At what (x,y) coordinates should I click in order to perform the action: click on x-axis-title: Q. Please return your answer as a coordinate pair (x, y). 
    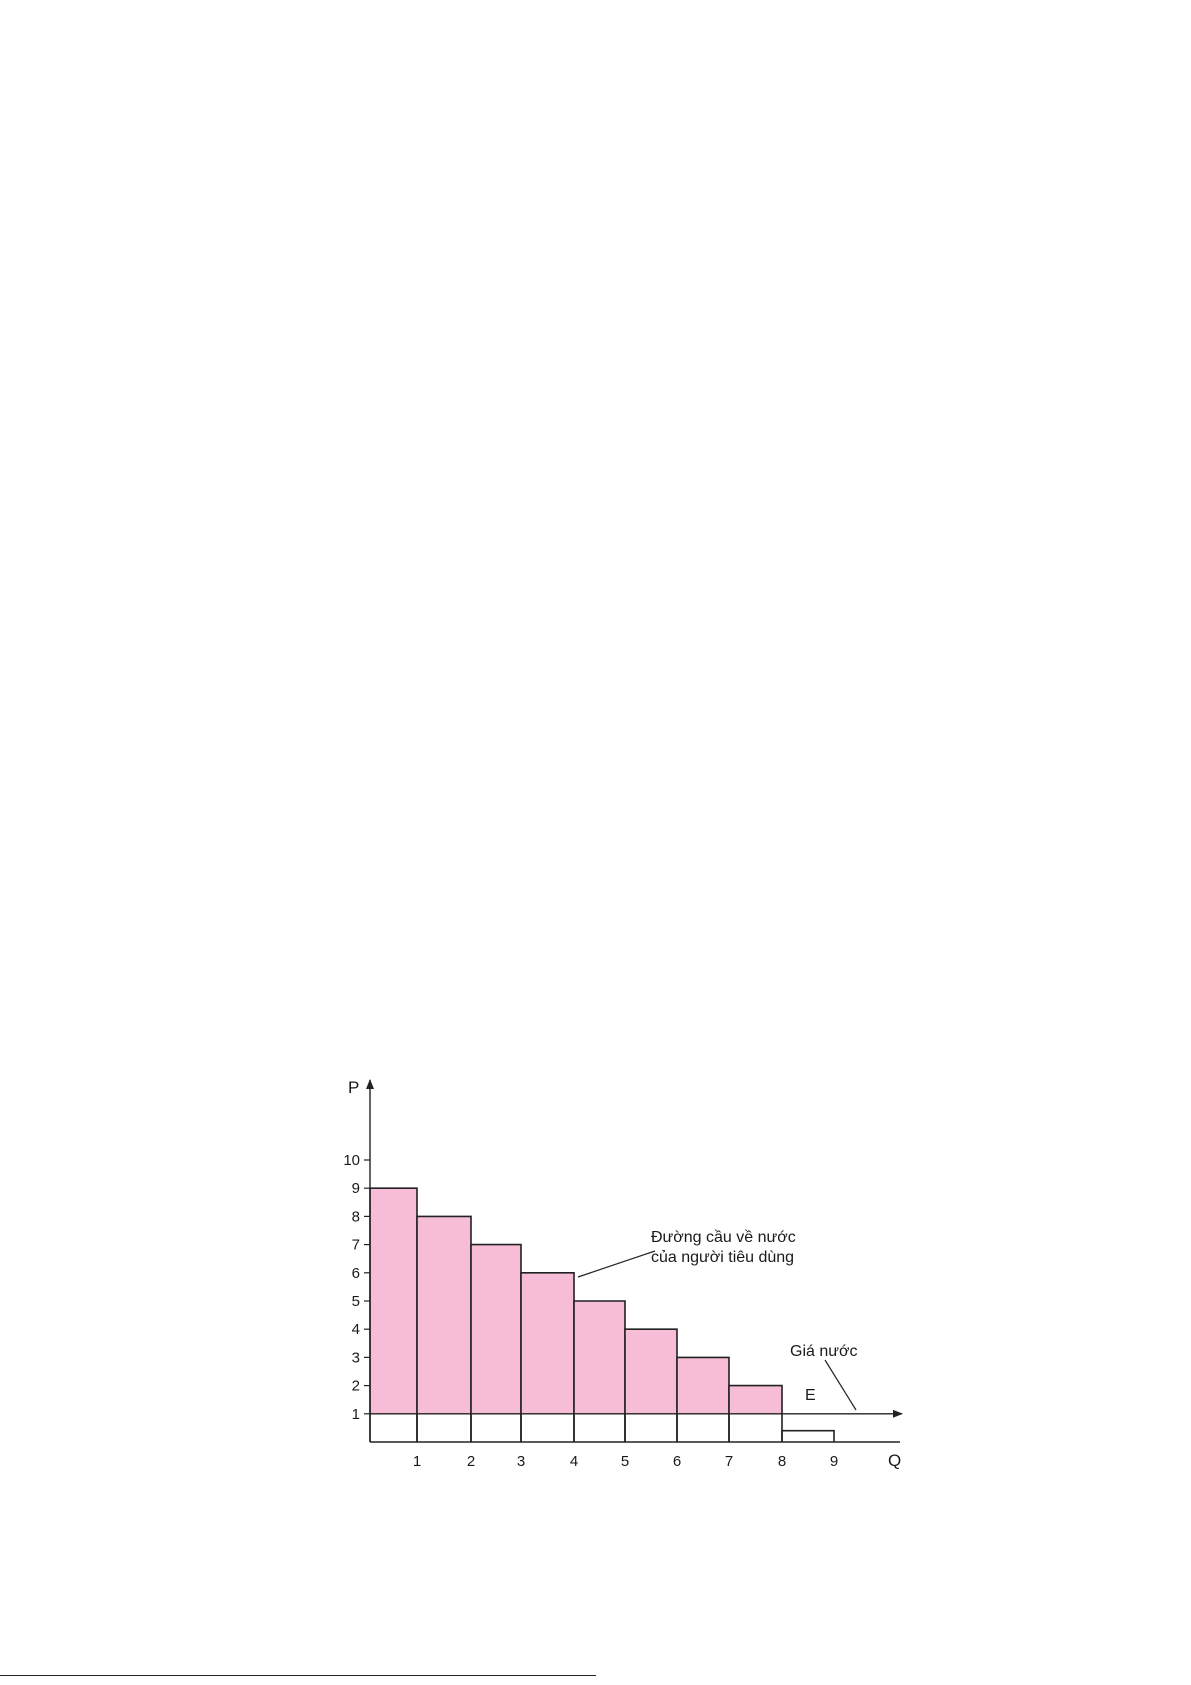
    Looking at the image, I should click on (894, 1460).